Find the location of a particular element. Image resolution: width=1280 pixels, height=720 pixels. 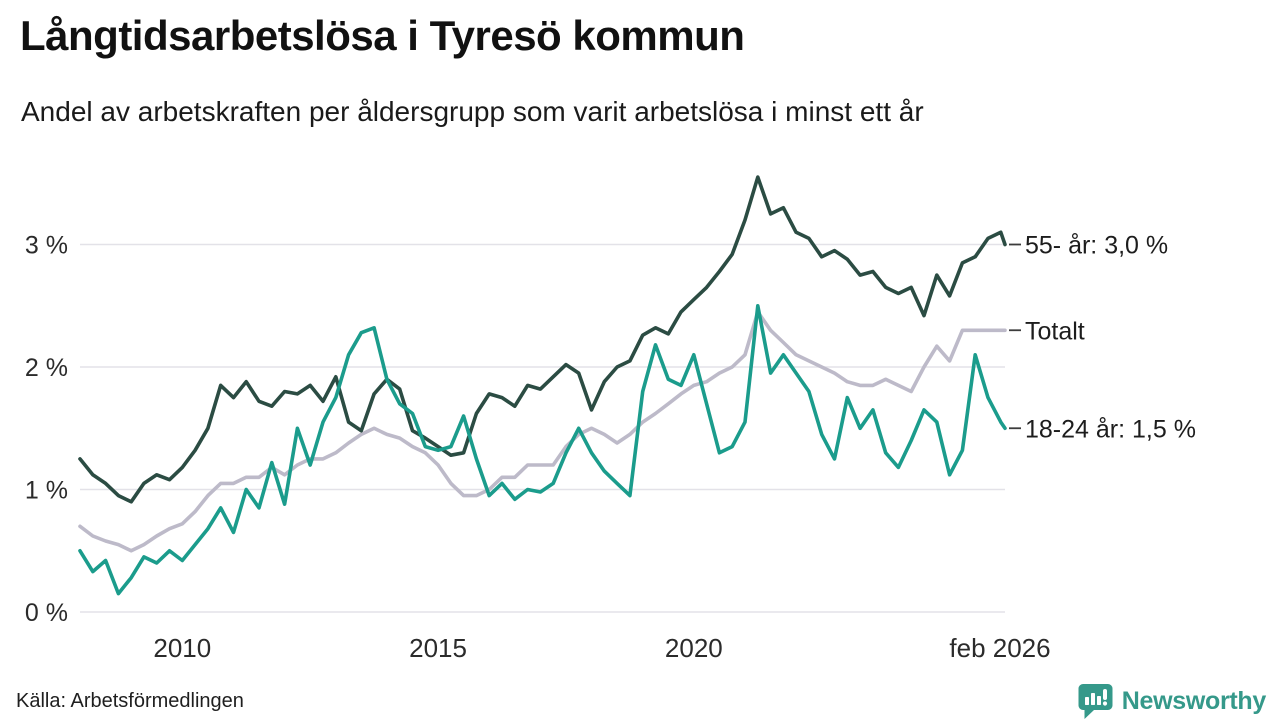

y-axis-tick-label: 1 % is located at coordinates (46, 491).